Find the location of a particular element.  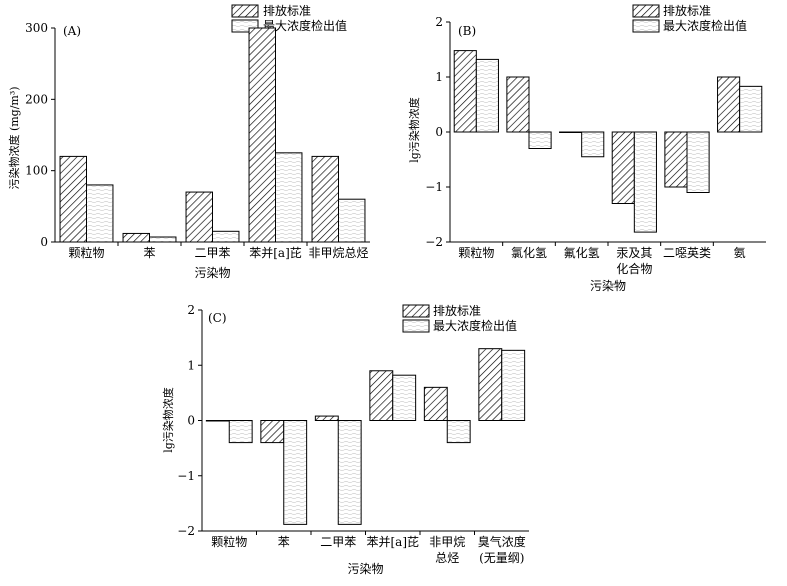

y-axis-title-text: 污染物浓度 (mg/m³) is located at coordinates (14, 137).